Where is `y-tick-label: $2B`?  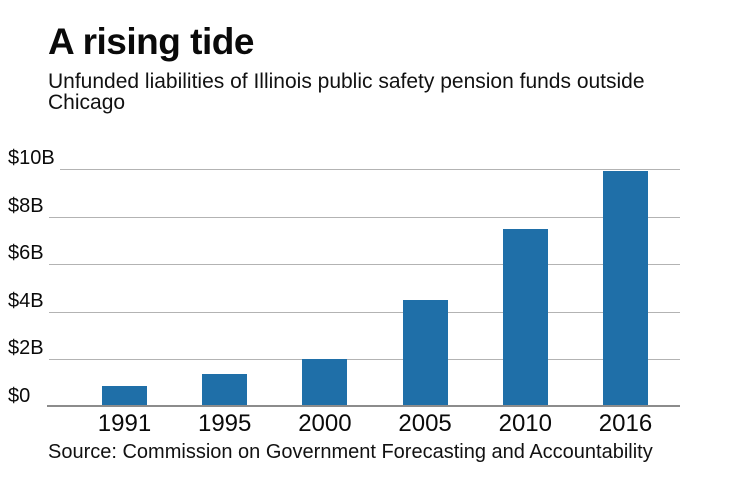 y-tick-label: $2B is located at coordinates (28, 351).